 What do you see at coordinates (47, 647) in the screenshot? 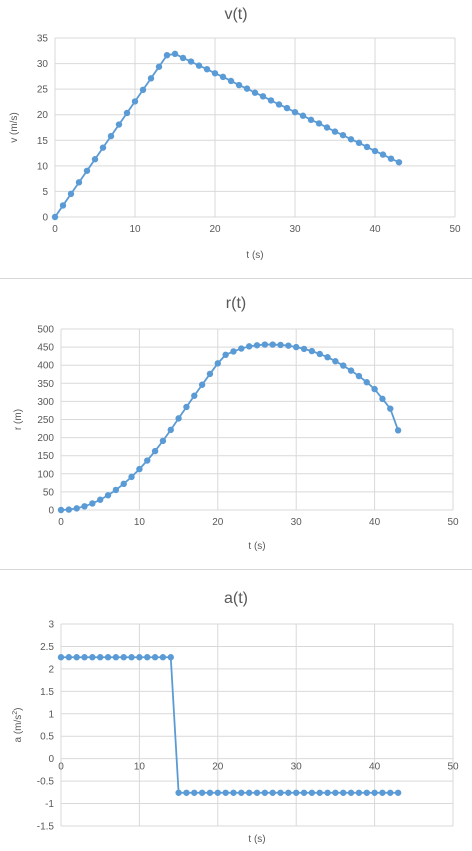
I see `y-tick-label: 2.5` at bounding box center [47, 647].